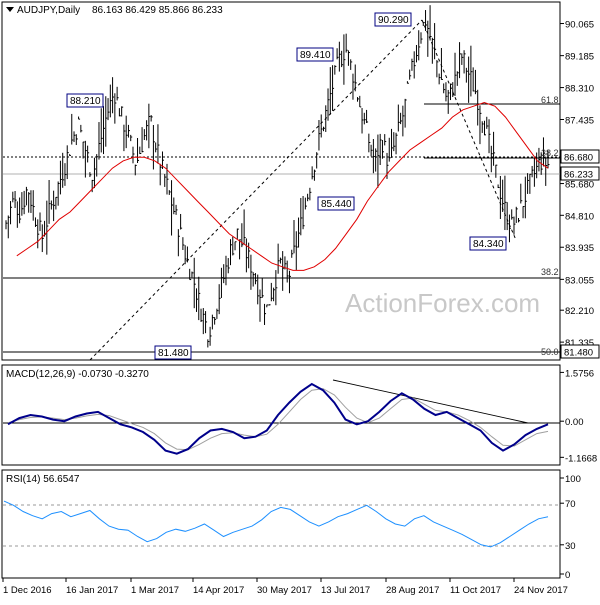  Describe the element at coordinates (48, 10) in the screenshot. I see `symbol-title: AUDJPY,Daily` at that location.